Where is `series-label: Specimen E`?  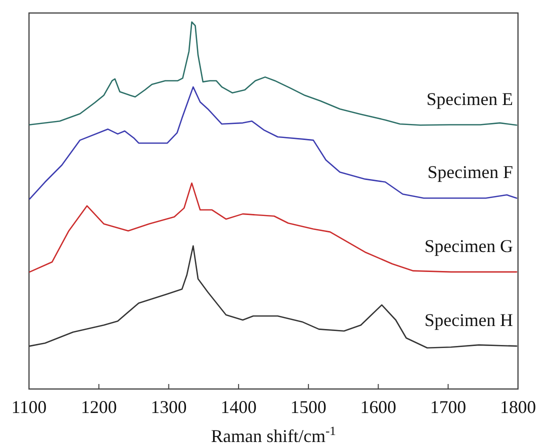 series-label: Specimen E is located at coordinates (469, 99).